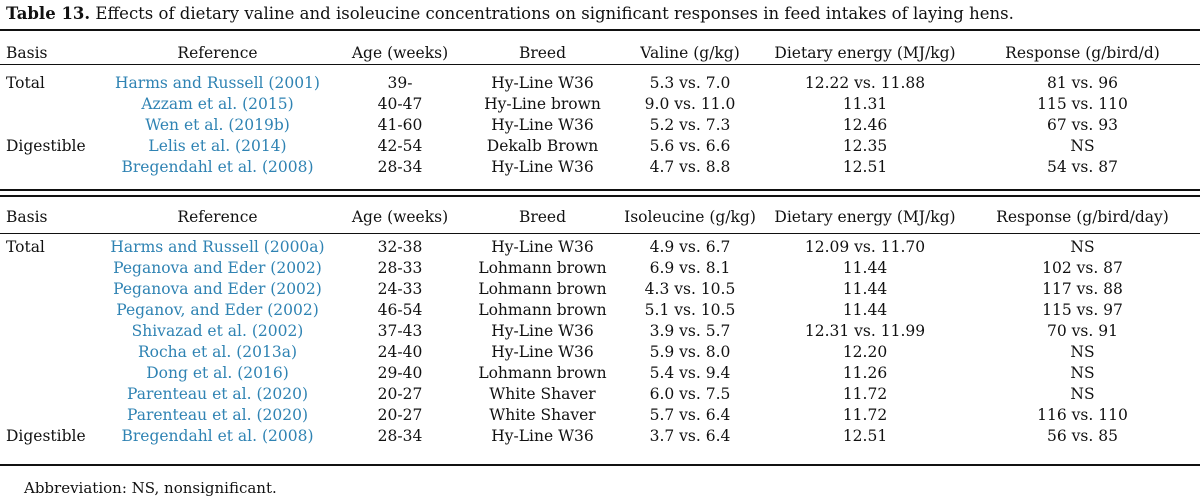 This screenshot has width=1200, height=499. I want to click on cell-basis: Total, so click(25, 247).